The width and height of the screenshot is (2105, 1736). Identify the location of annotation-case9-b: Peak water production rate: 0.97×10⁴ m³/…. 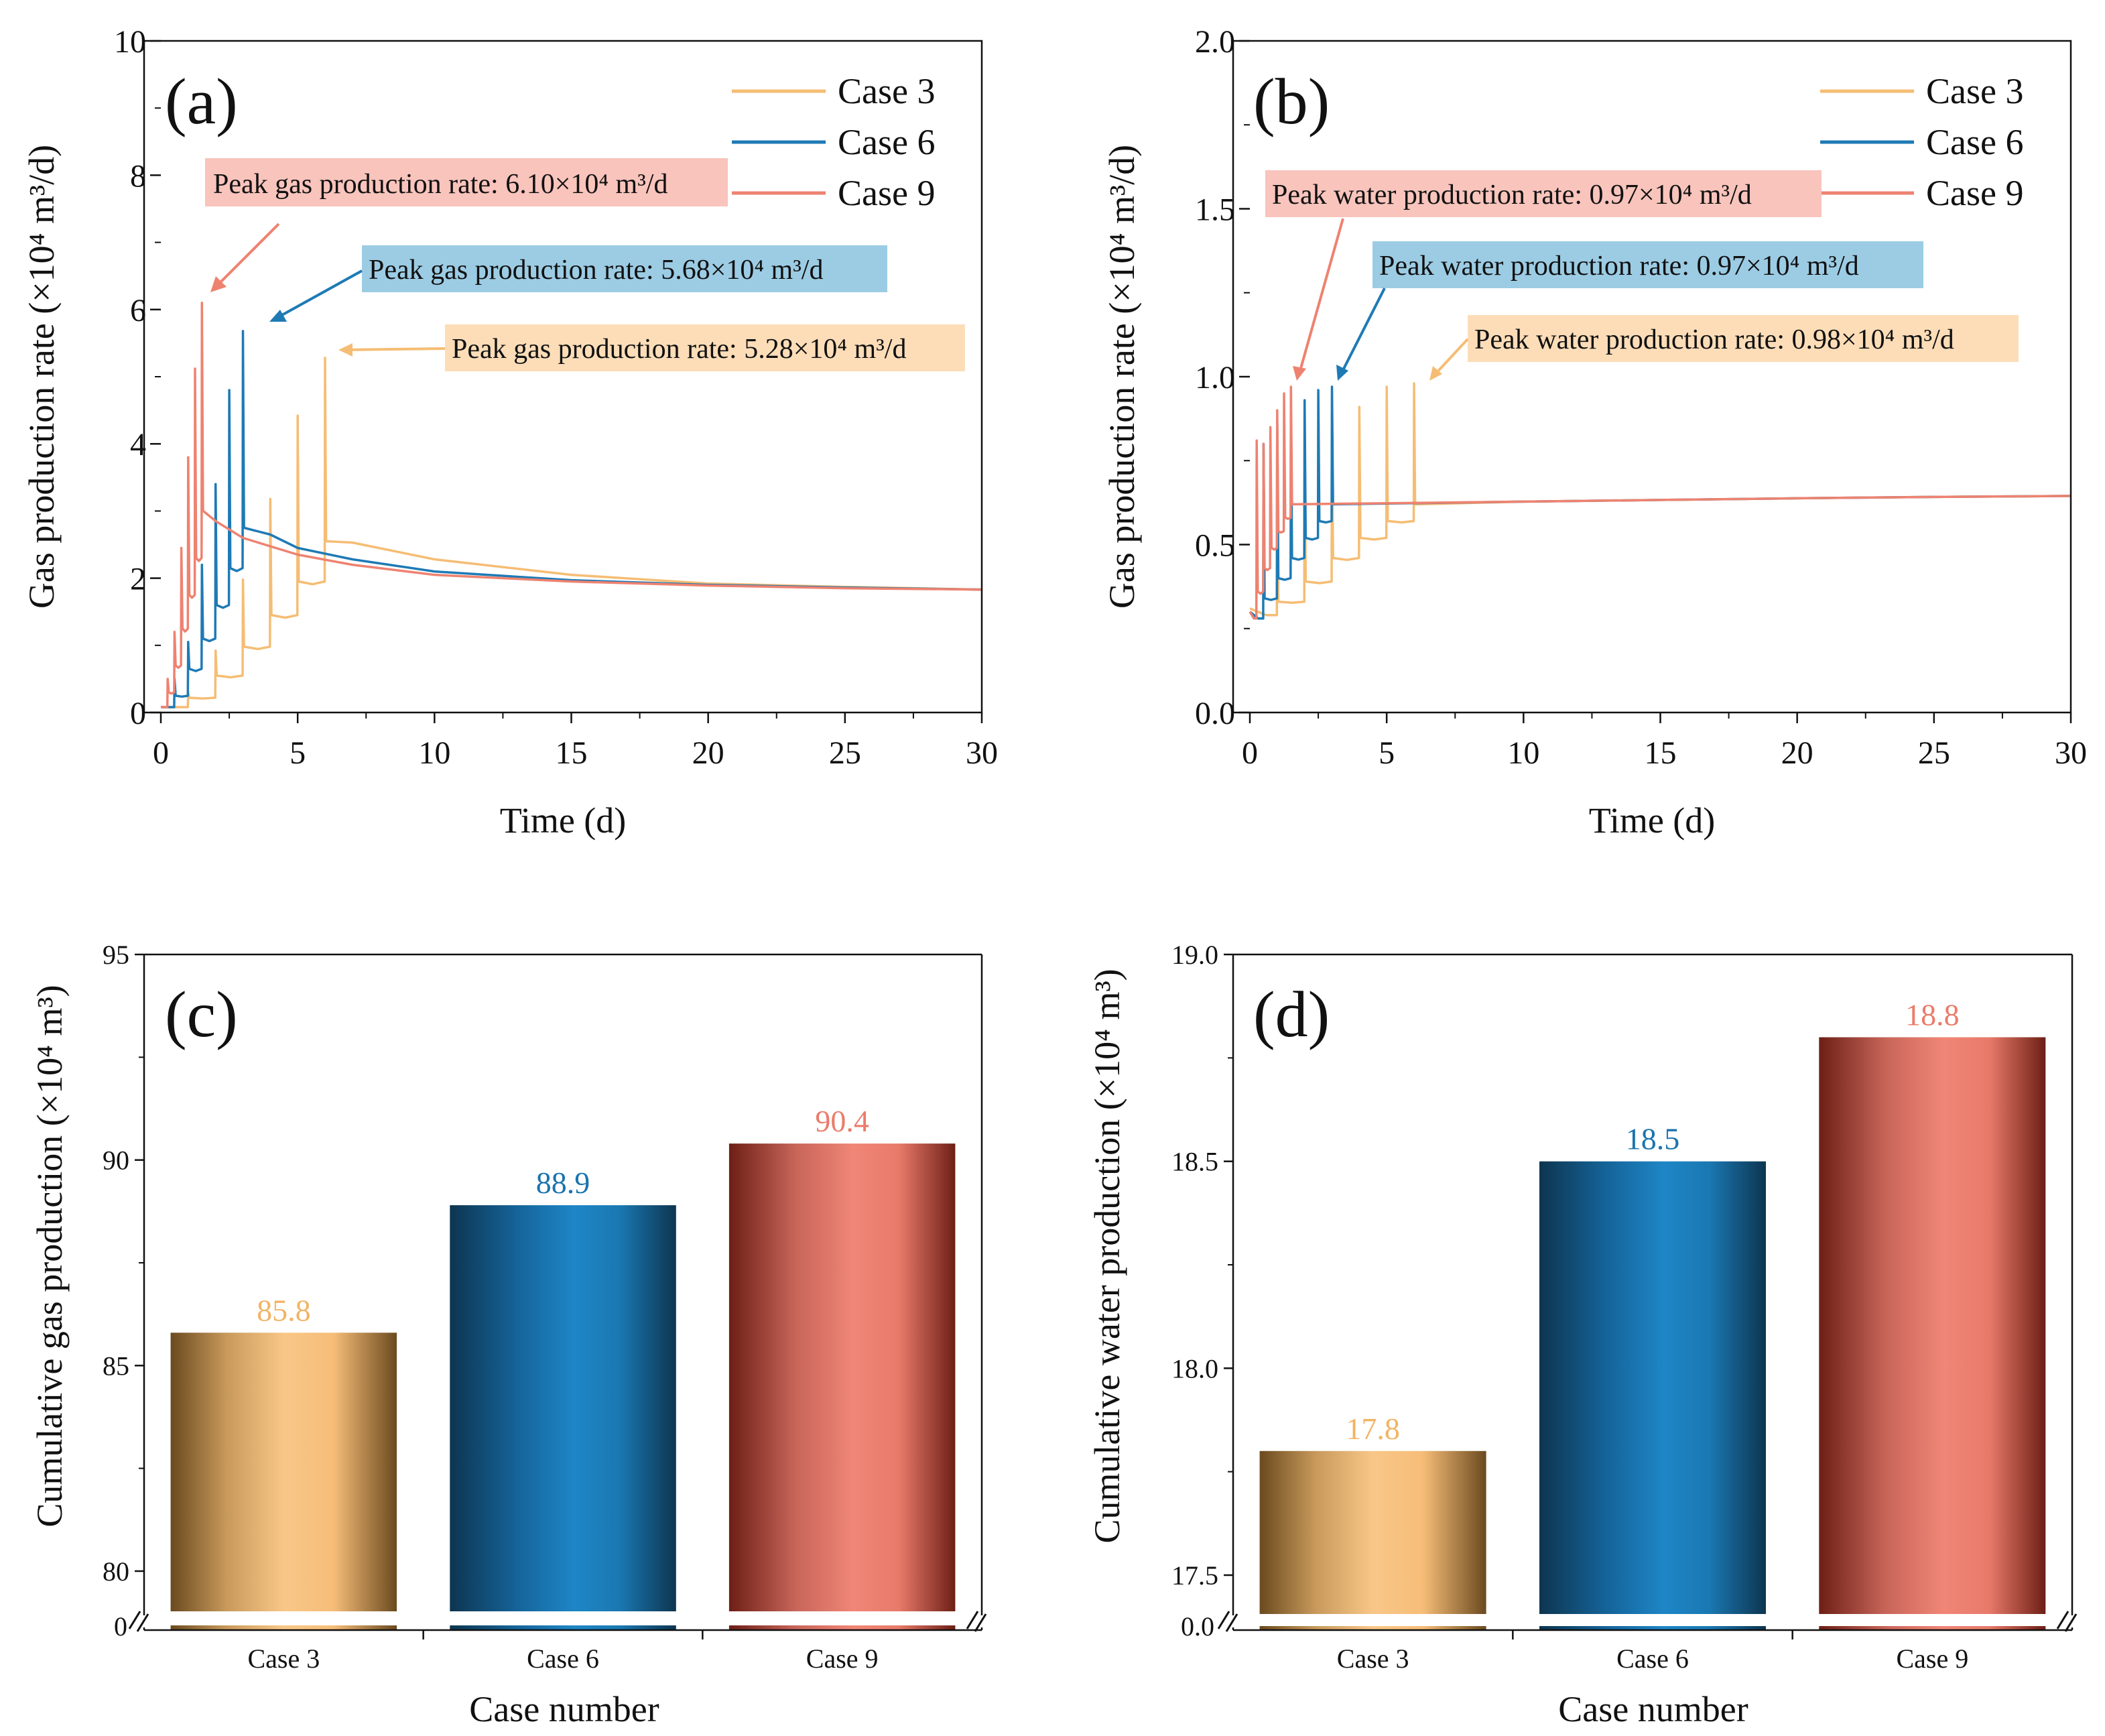
(1512, 195).